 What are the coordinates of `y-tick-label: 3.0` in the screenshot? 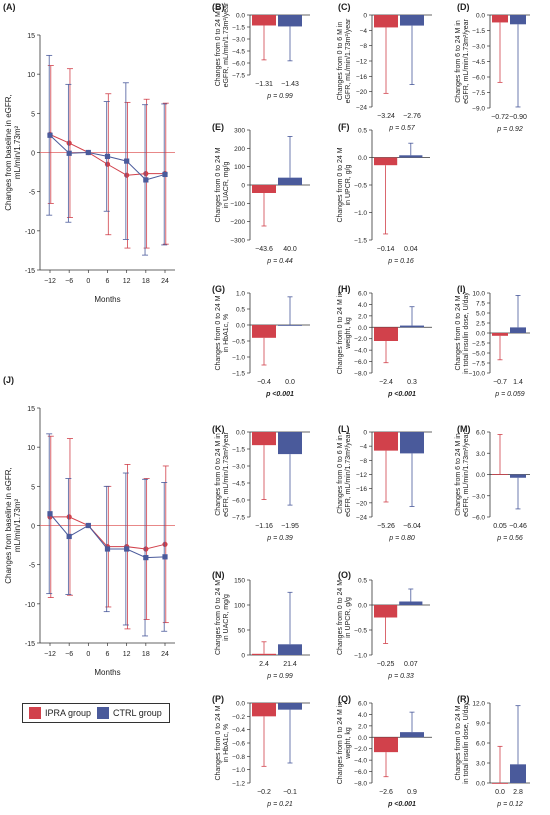 It's located at (480, 764).